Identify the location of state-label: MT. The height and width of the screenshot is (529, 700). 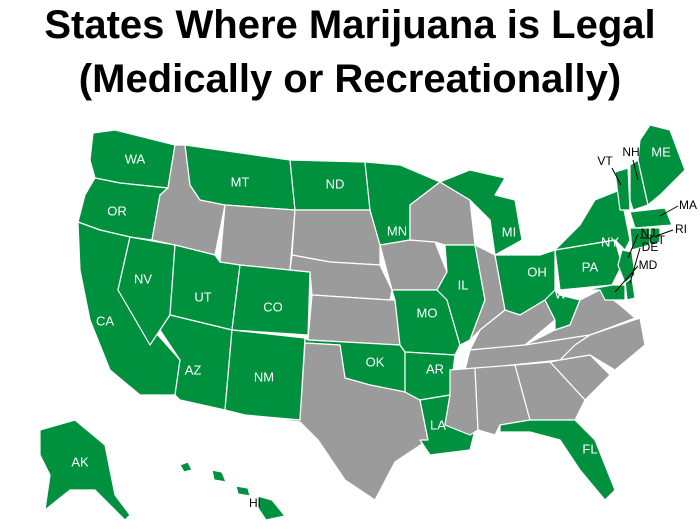
(240, 181).